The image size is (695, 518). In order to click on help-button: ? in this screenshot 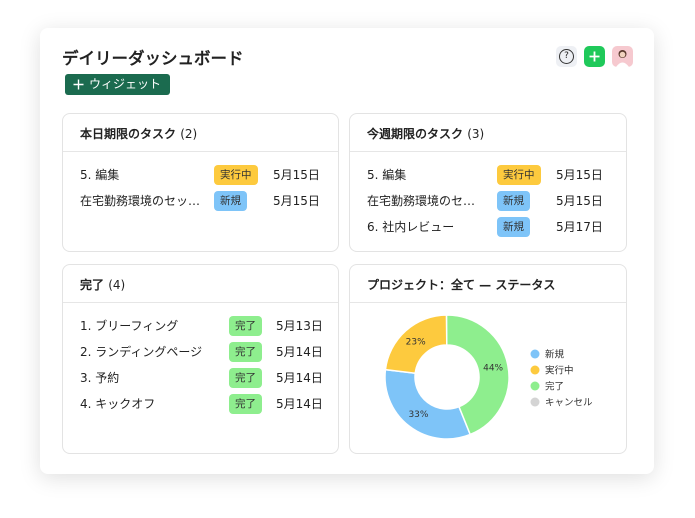, I will do `click(566, 56)`.